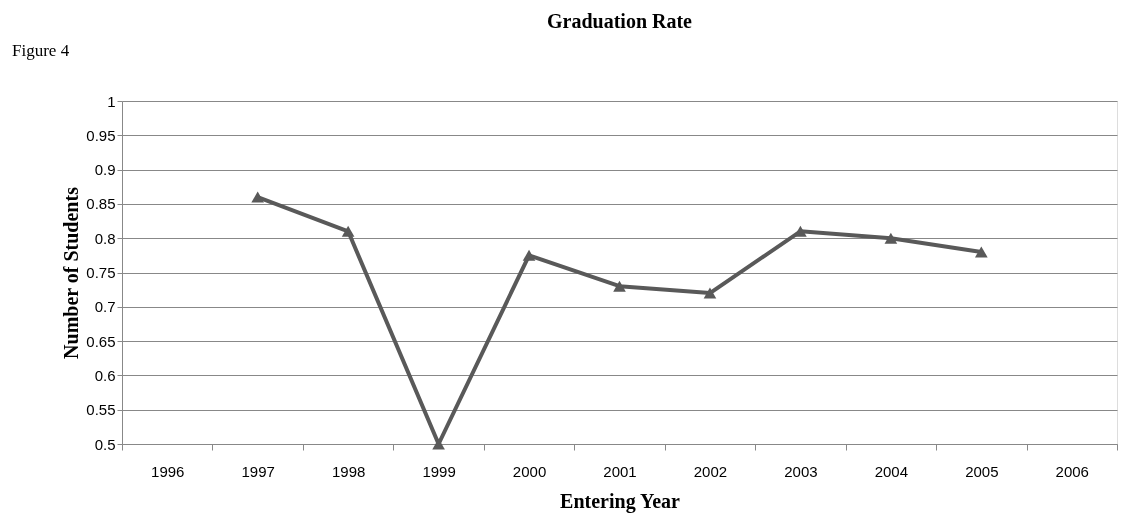 The height and width of the screenshot is (519, 1138). Describe the element at coordinates (891, 471) in the screenshot. I see `x-tick-label: 2004` at that location.